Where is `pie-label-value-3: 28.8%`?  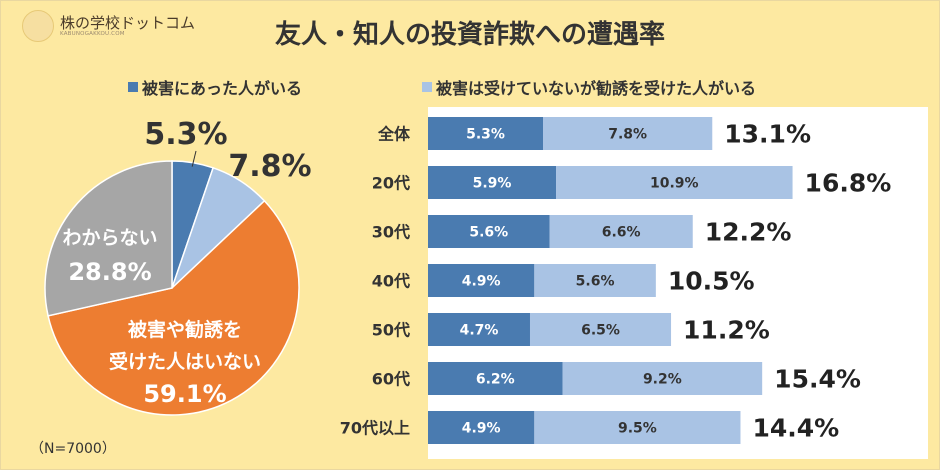
pie-label-value-3: 28.8% is located at coordinates (109, 272).